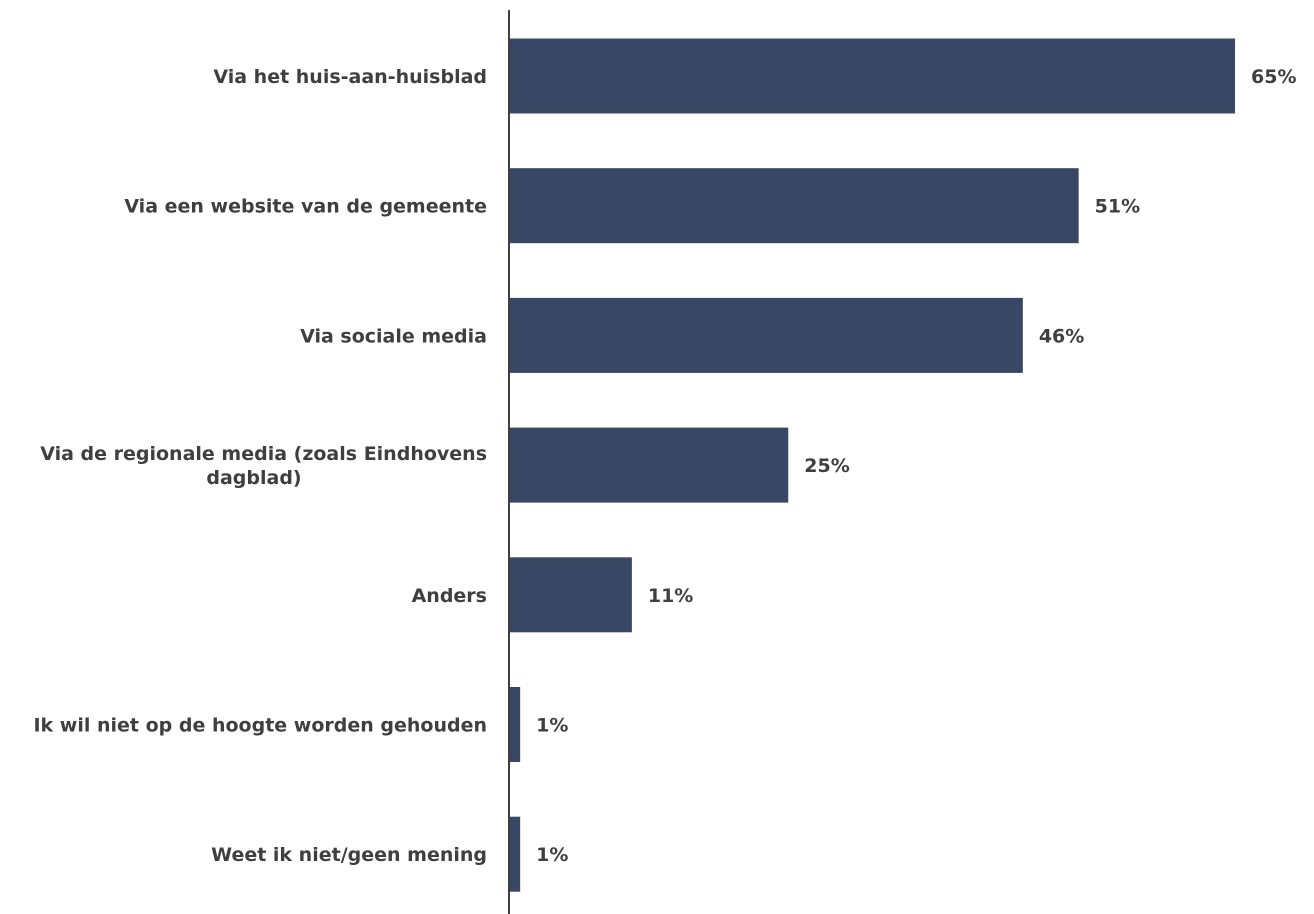 The image size is (1314, 914). I want to click on category-label: Via sociale media, so click(393, 336).